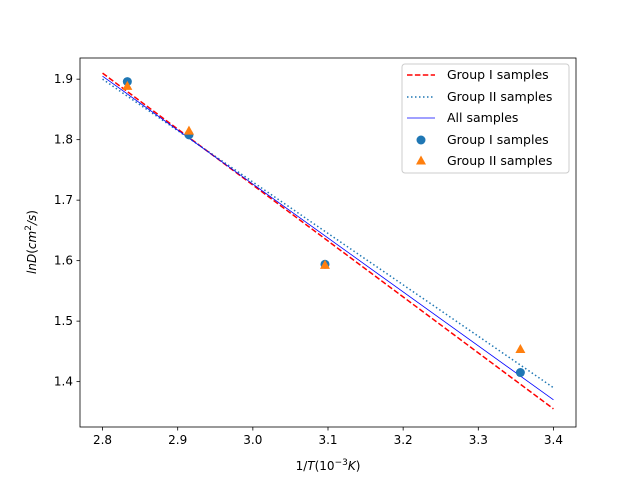 The image size is (640, 480). I want to click on x-tick-label: 2.8, so click(102, 440).